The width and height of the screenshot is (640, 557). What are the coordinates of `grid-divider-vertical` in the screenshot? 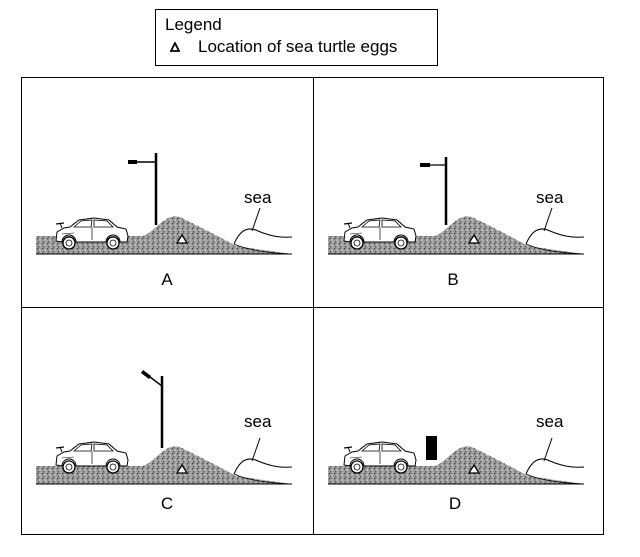 It's located at (313, 306).